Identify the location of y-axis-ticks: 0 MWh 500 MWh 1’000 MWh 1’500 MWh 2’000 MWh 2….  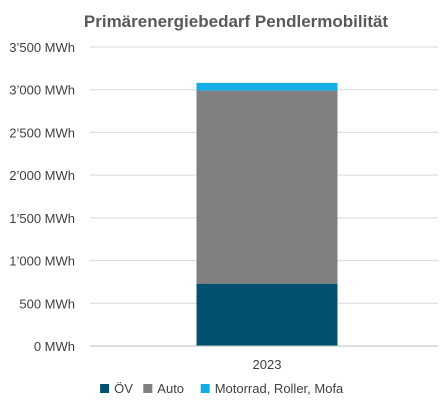
(42, 197).